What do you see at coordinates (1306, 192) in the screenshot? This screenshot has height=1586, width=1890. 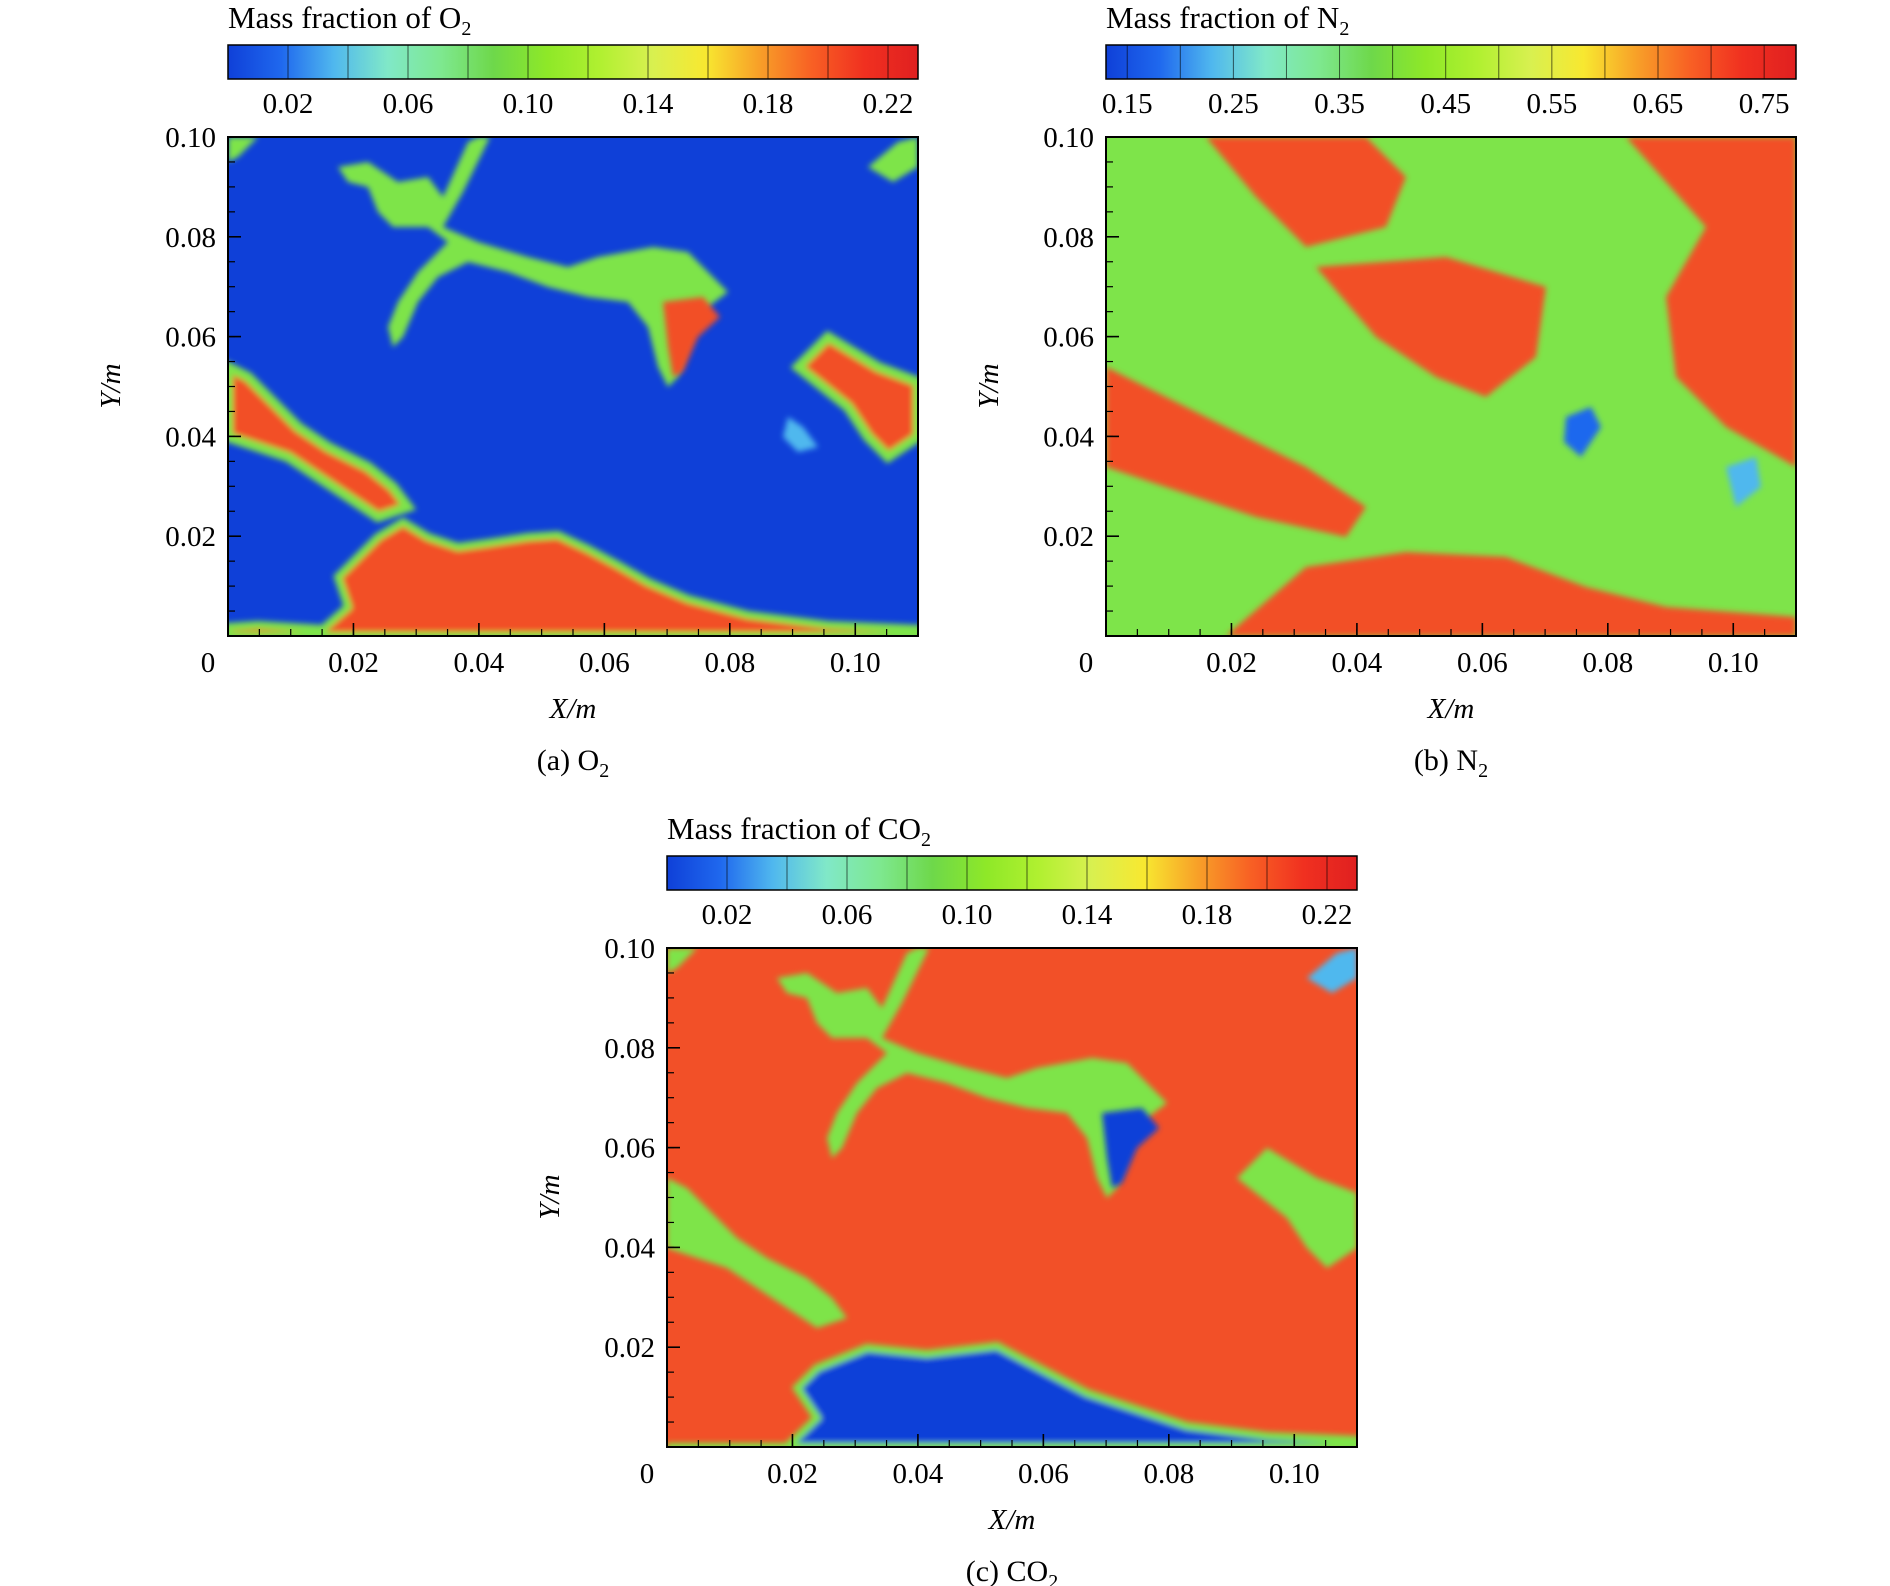 I see `contour-region-upper` at bounding box center [1306, 192].